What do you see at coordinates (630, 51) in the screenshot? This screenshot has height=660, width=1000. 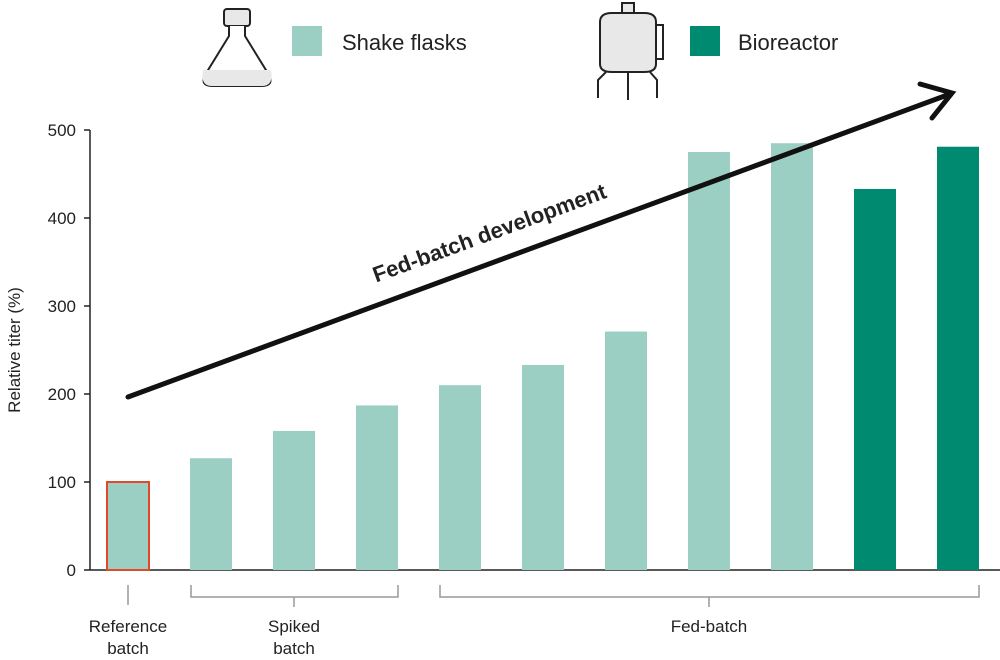 I see `bioreactor-icon` at bounding box center [630, 51].